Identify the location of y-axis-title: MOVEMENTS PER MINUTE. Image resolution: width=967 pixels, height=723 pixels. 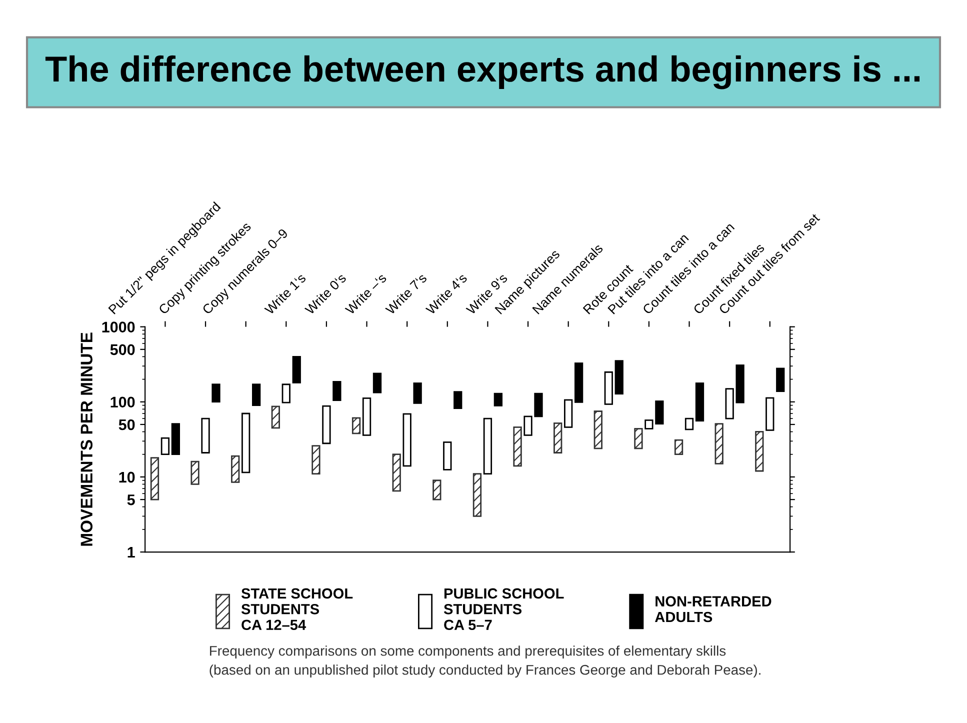
(86, 439).